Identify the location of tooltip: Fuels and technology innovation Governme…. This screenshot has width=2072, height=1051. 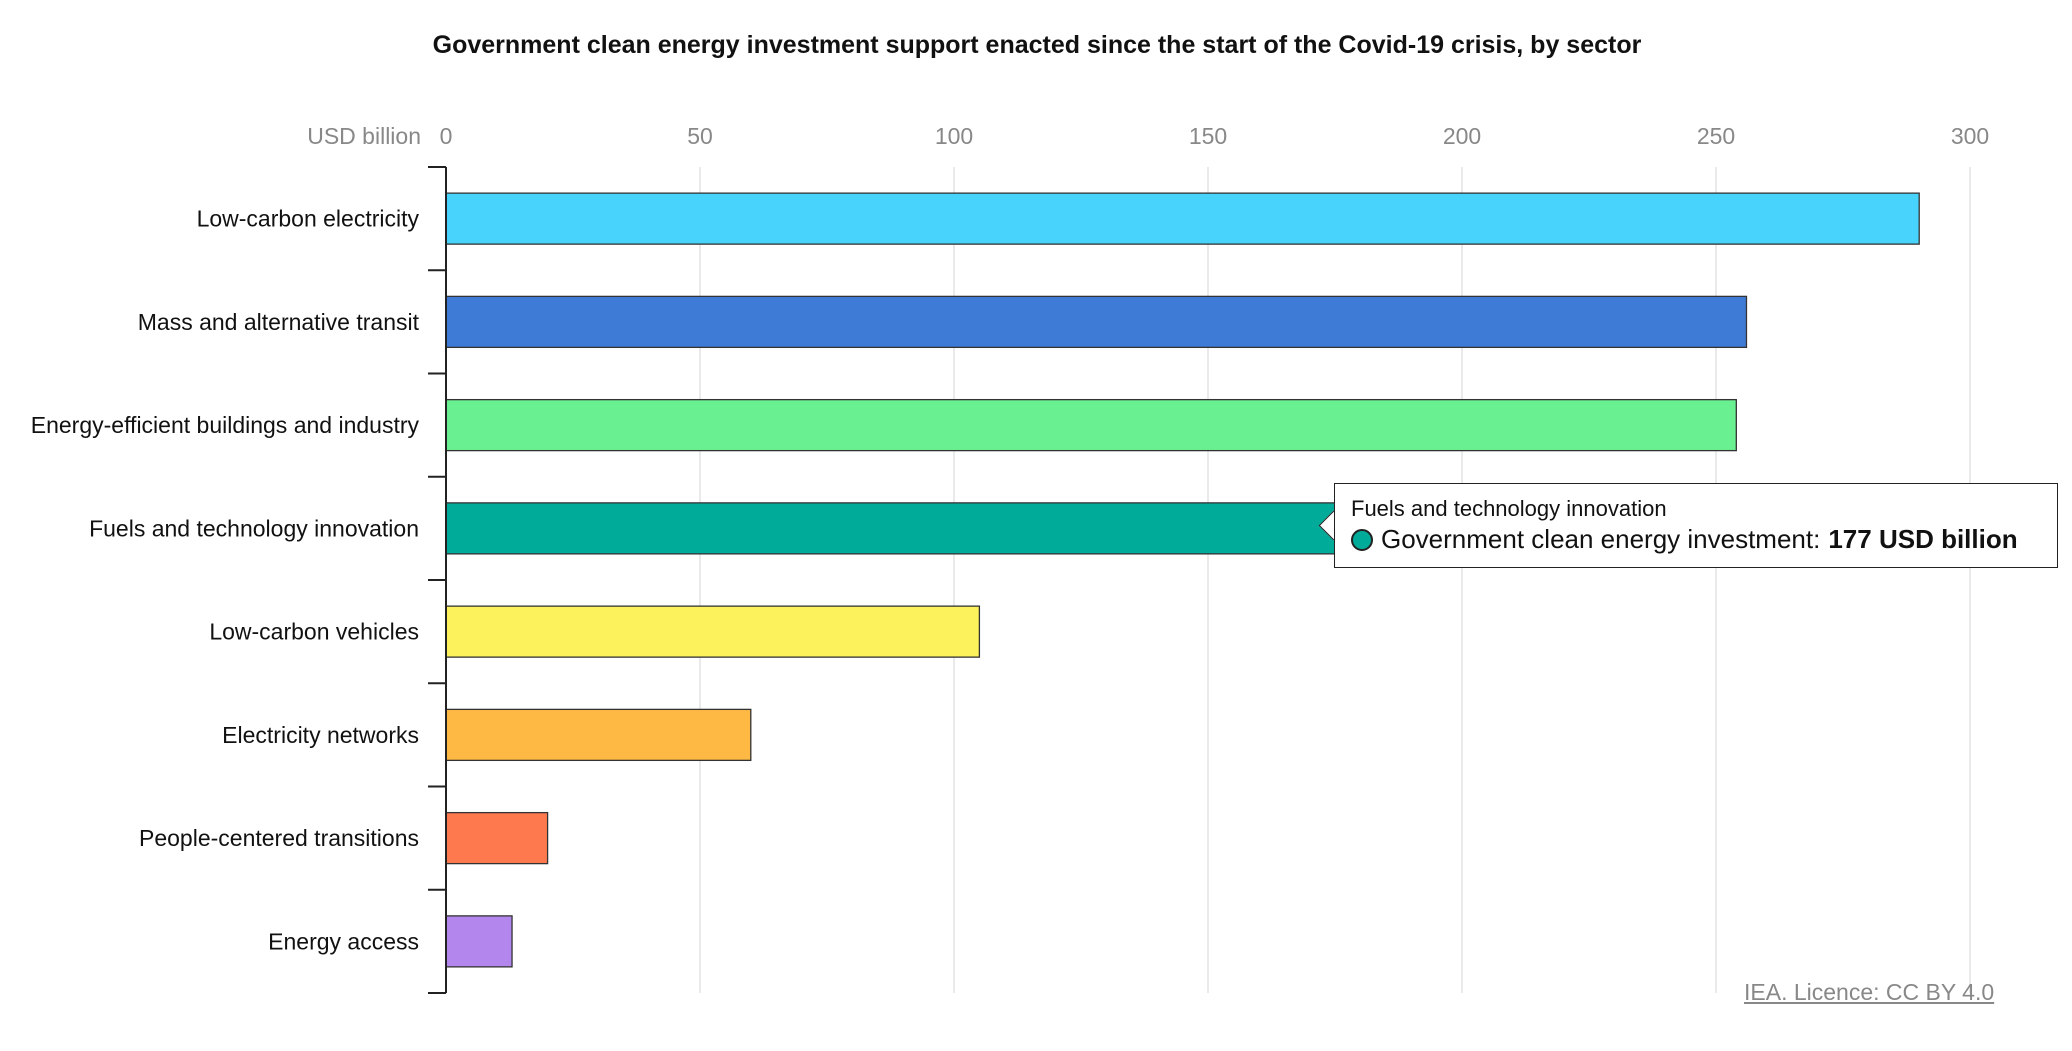
(1696, 525).